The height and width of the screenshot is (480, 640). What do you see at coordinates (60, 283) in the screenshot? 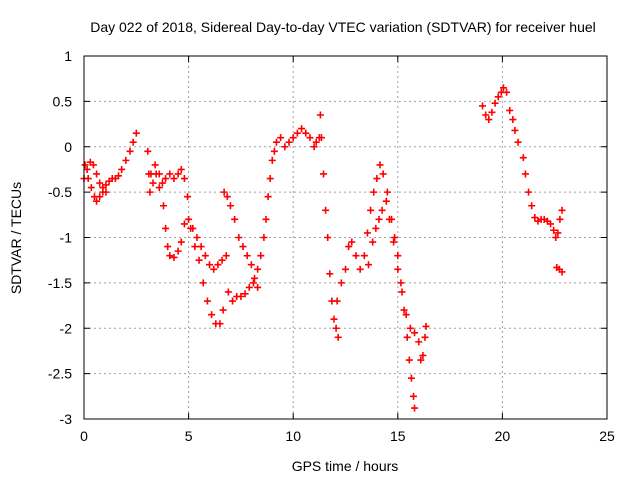
I see `y-tick-label: -1.5` at bounding box center [60, 283].